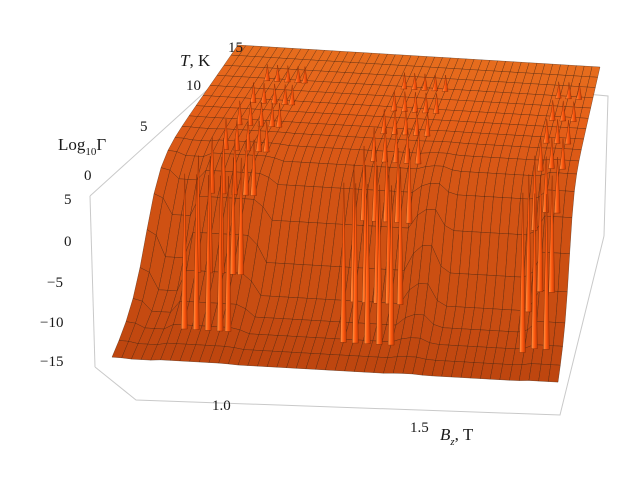  What do you see at coordinates (185, 60) in the screenshot?
I see `y-axis-symbol: T` at bounding box center [185, 60].